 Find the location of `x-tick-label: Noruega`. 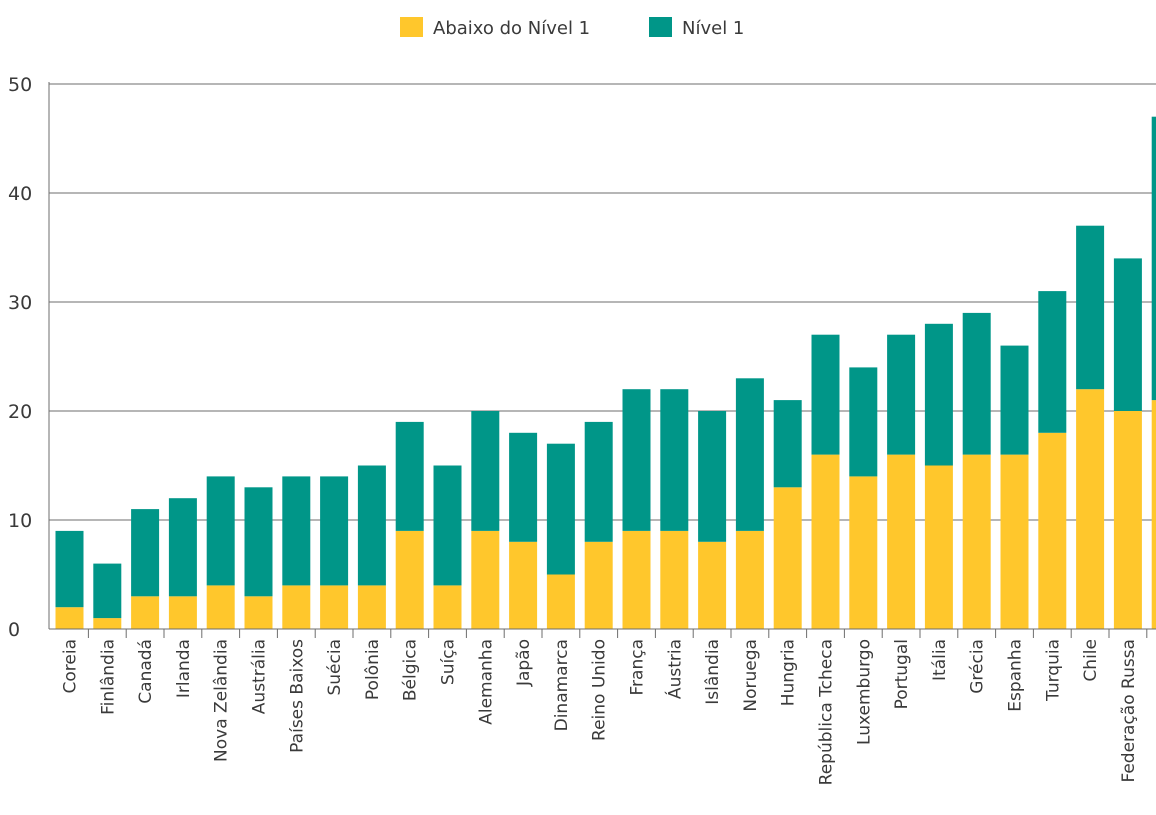

x-tick-label: Noruega is located at coordinates (751, 675).